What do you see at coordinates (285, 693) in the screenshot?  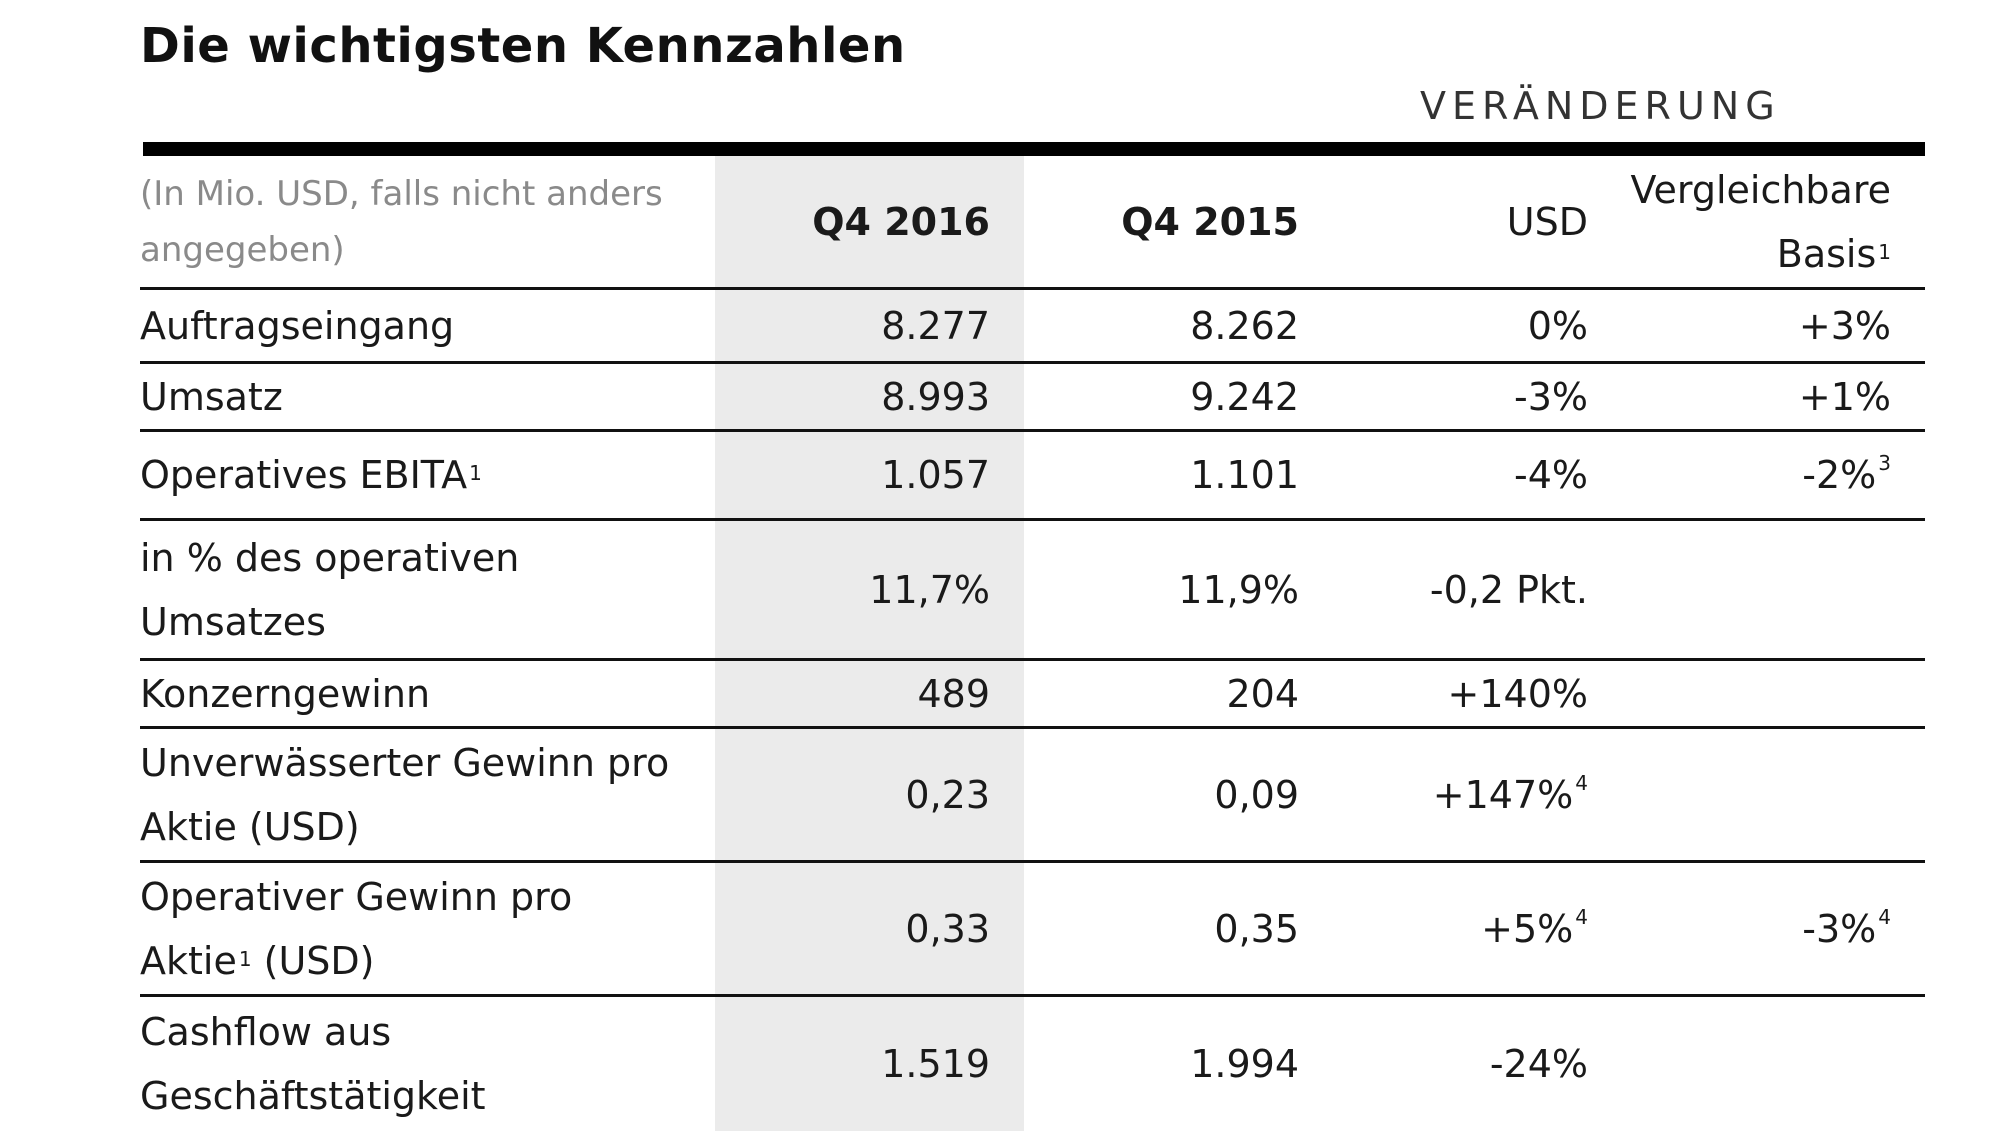 I see `row-label: Konzerngewinn` at bounding box center [285, 693].